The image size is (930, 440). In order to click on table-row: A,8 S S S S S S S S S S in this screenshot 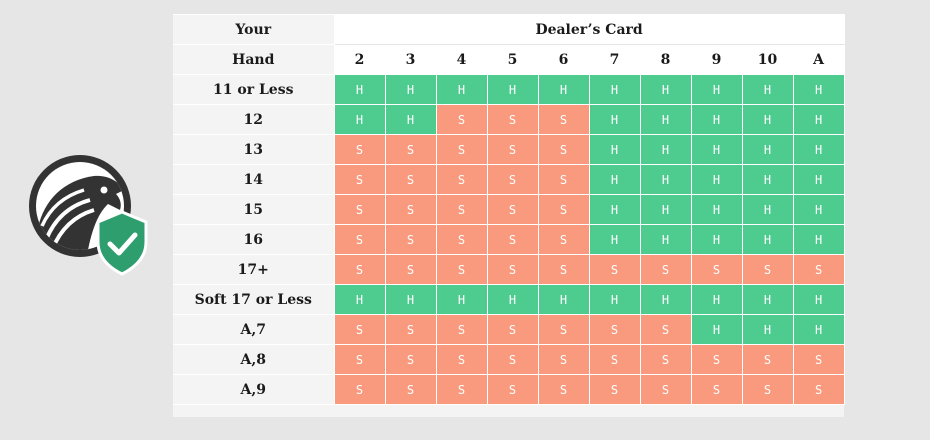, I will do `click(509, 359)`.